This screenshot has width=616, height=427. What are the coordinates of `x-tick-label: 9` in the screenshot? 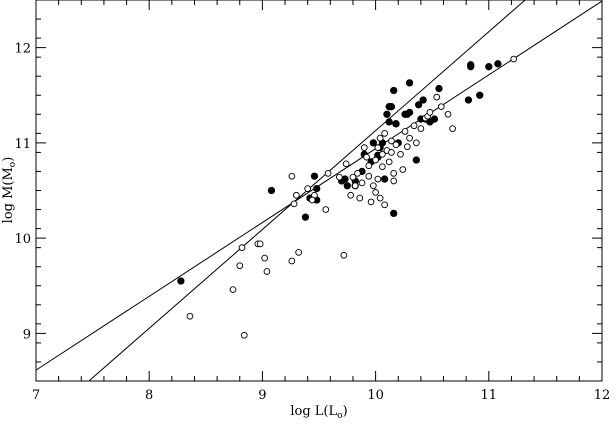 It's located at (262, 395).